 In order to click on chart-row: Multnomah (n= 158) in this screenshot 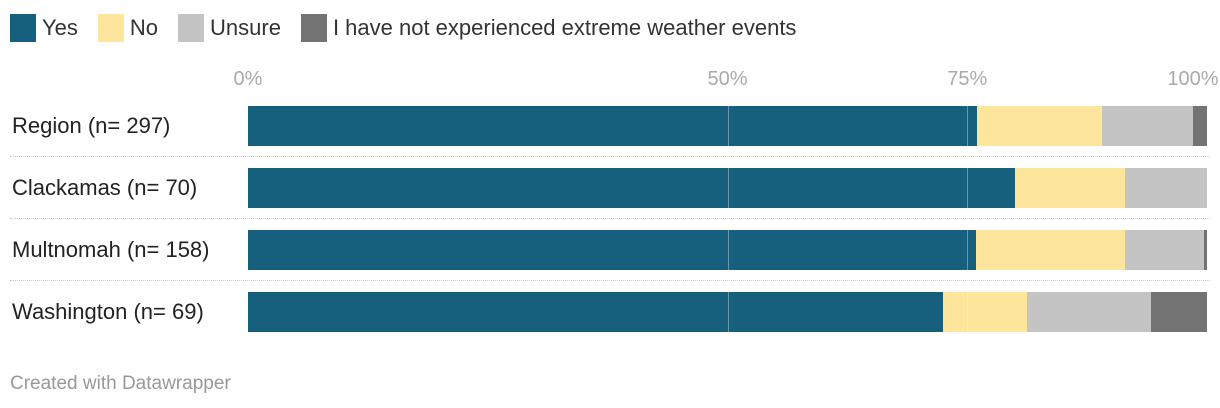, I will do `click(610, 250)`.